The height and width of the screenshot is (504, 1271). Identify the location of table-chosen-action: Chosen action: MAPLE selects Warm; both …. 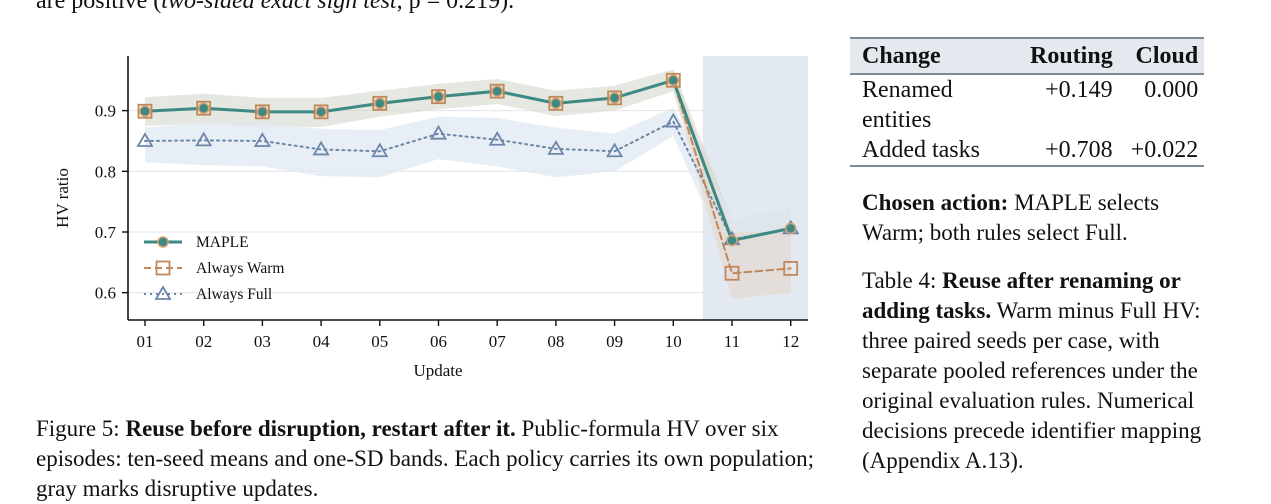
(1042, 218).